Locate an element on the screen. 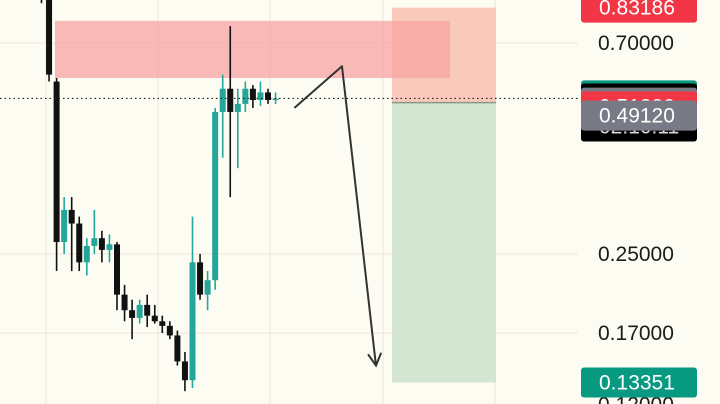  axis-tick-label: 0.70000 is located at coordinates (636, 43).